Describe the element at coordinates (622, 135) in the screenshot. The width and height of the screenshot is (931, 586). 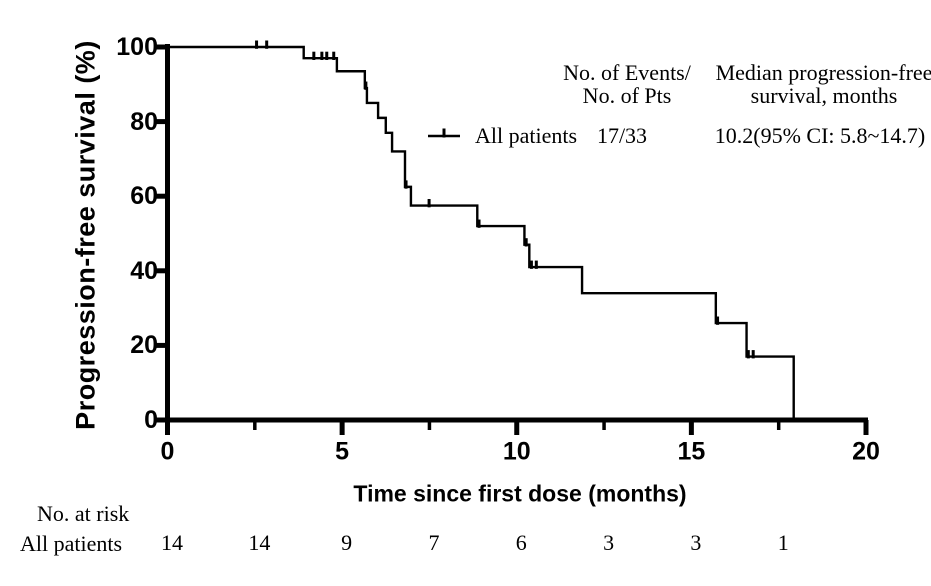
I see `legend-events-value: 17/33` at that location.